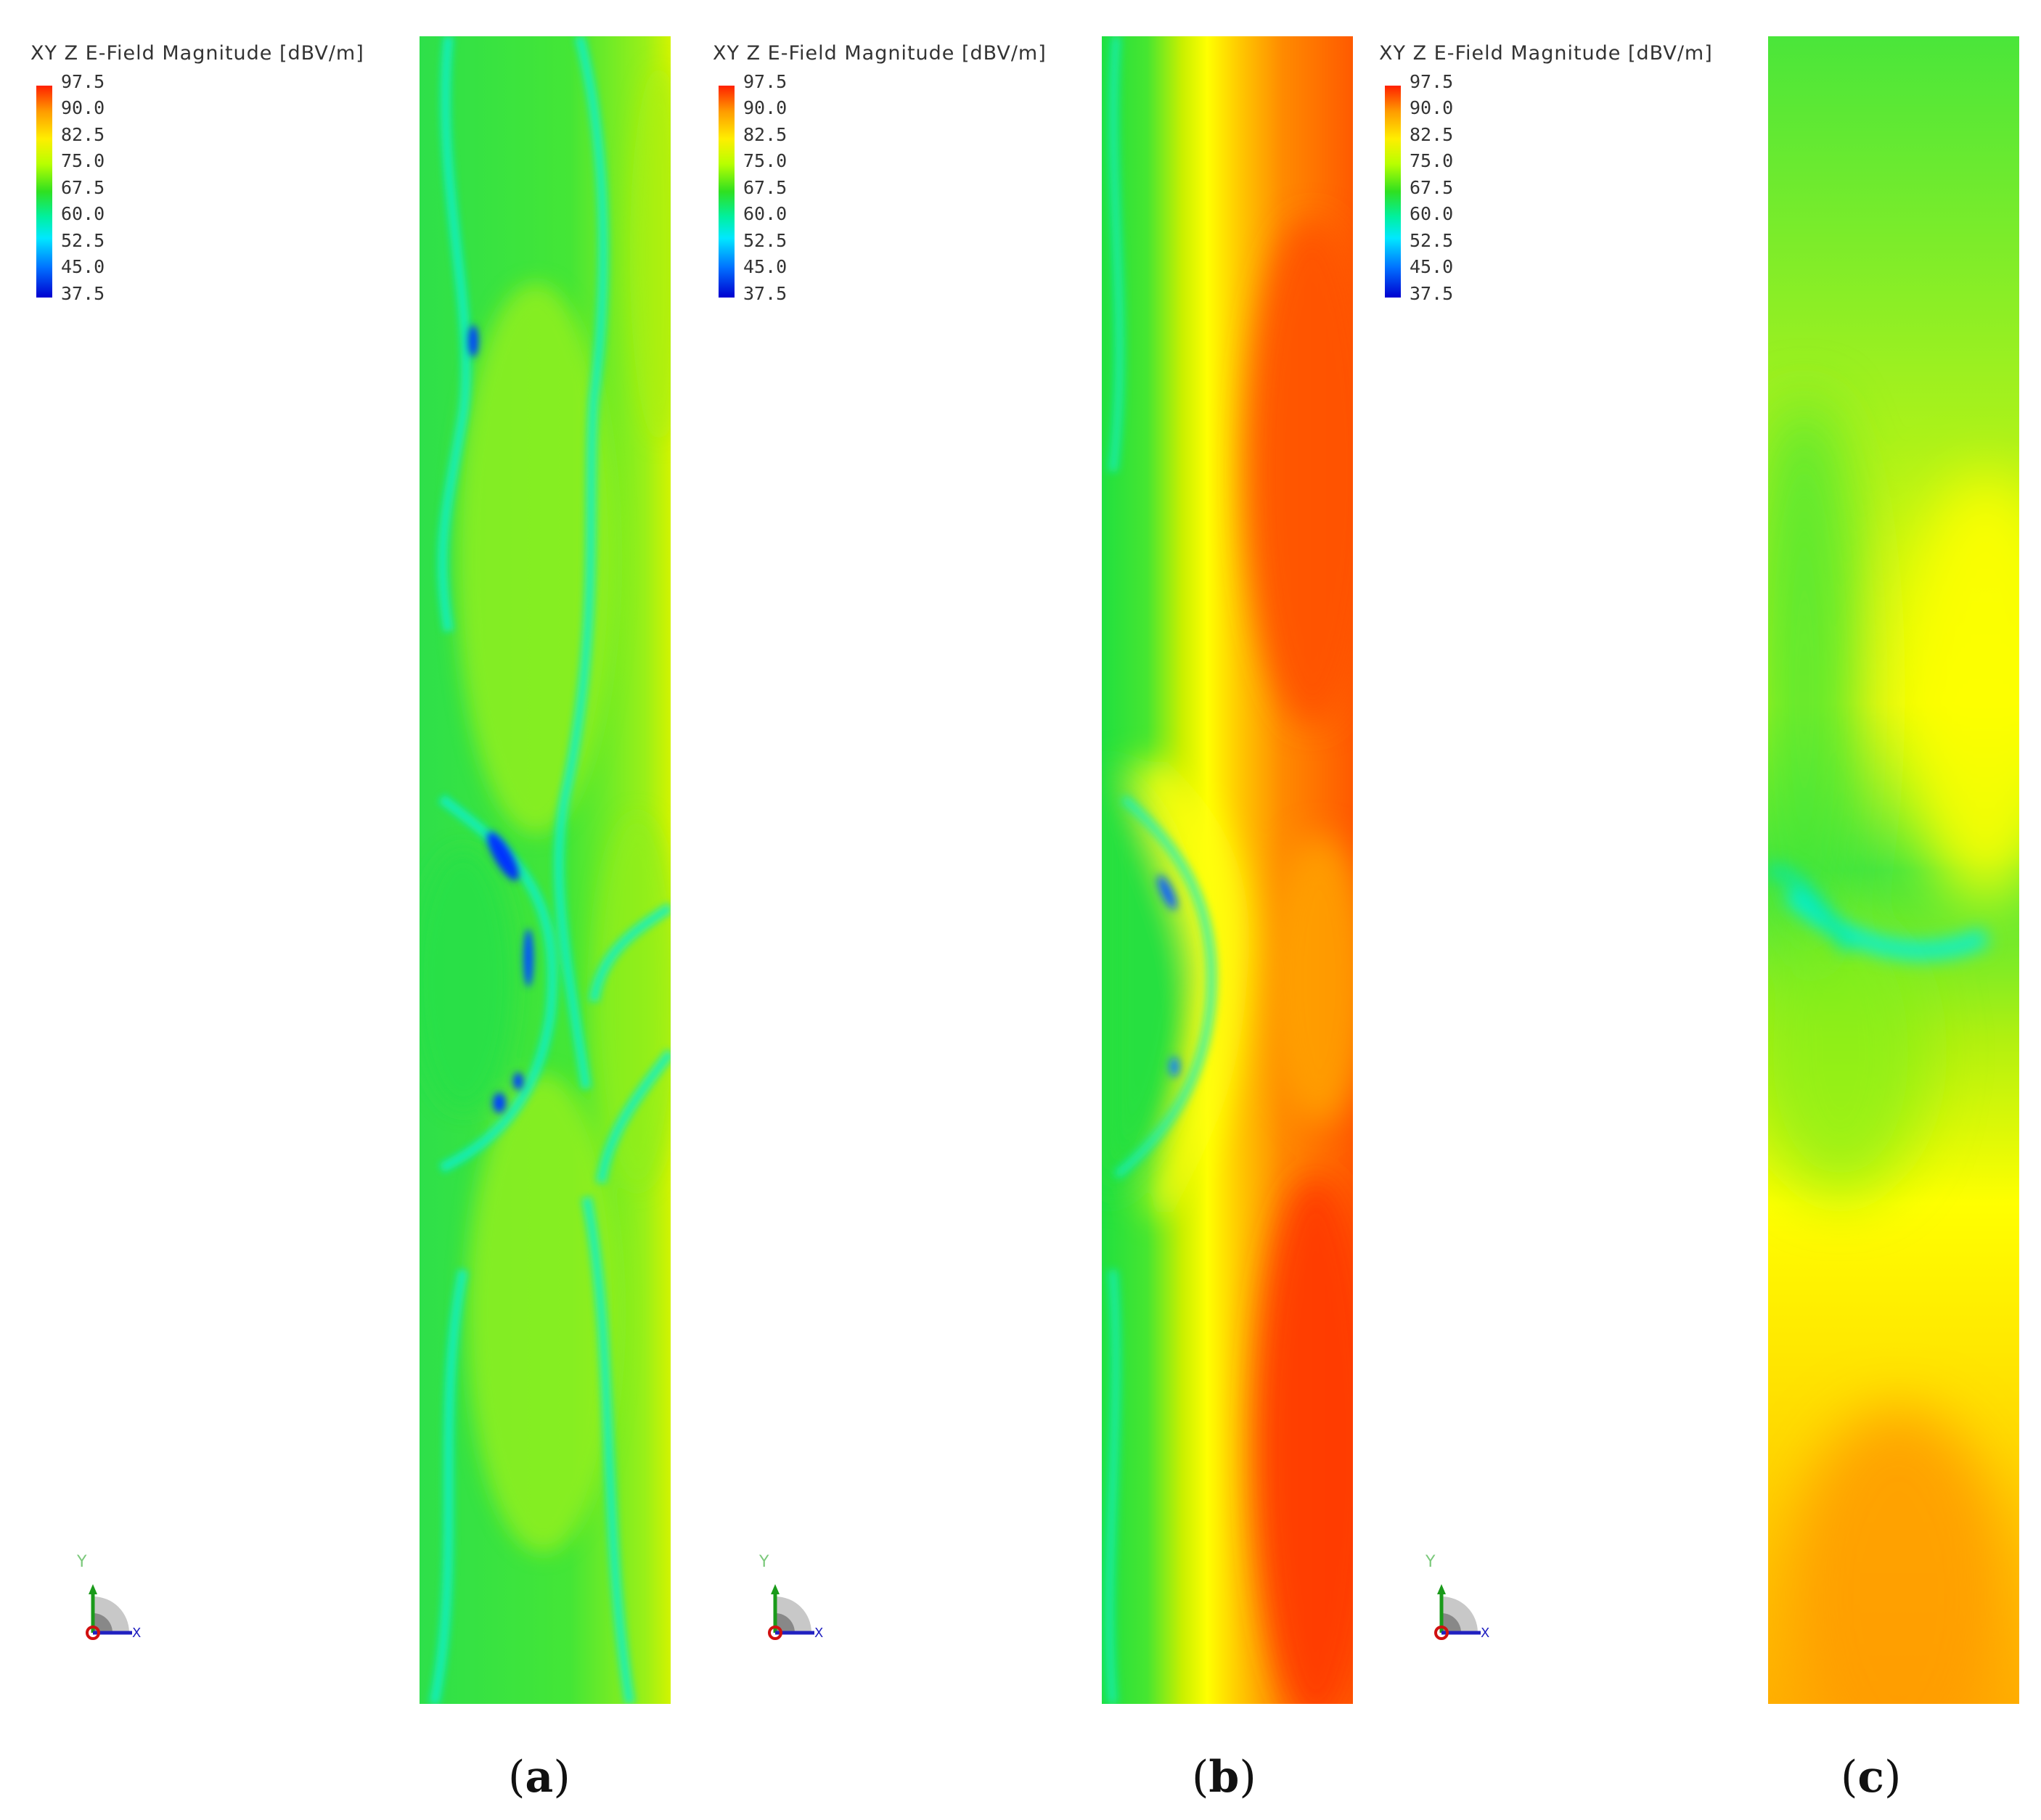 The height and width of the screenshot is (1820, 2041). What do you see at coordinates (1871, 1777) in the screenshot?
I see `panel-caption-c: (c)` at bounding box center [1871, 1777].